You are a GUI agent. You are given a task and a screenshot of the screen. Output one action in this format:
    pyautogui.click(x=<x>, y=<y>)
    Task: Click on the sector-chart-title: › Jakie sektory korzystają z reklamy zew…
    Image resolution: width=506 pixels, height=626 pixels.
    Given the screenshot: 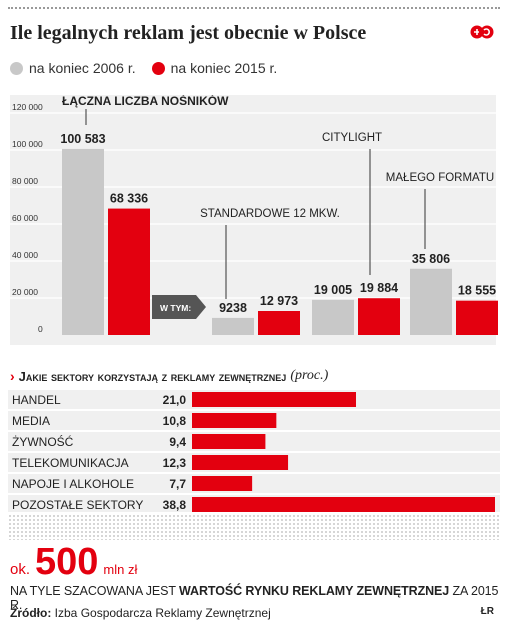 What is the action you would take?
    pyautogui.click(x=169, y=376)
    